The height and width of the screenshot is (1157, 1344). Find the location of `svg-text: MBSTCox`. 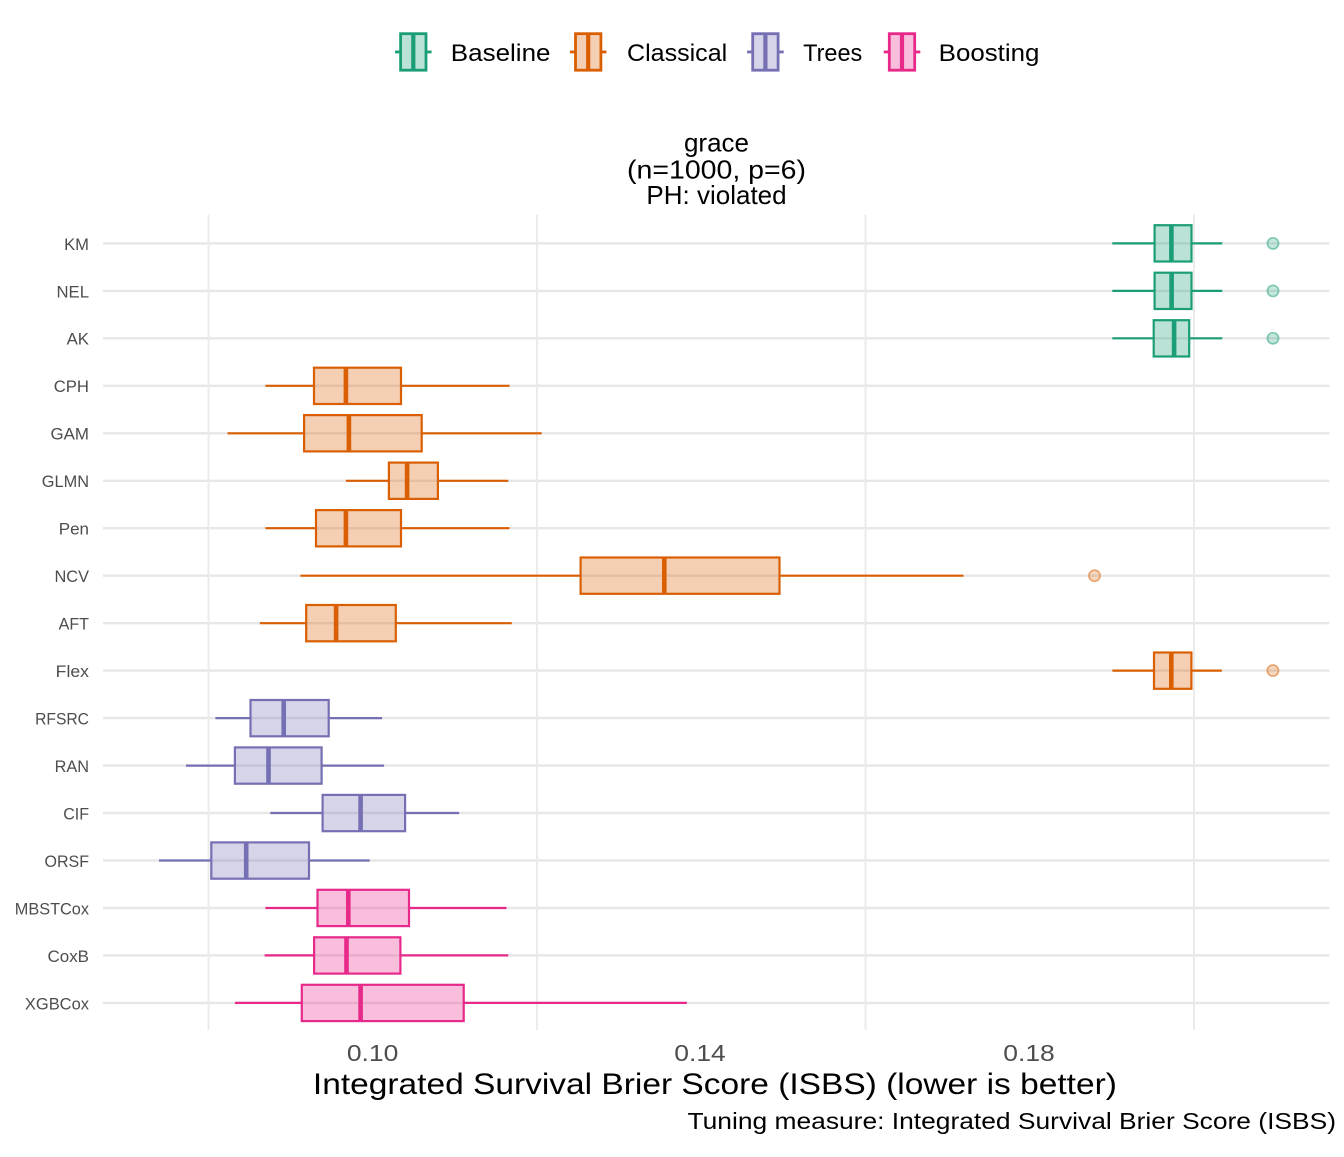

svg-text: MBSTCox is located at coordinates (52, 908).